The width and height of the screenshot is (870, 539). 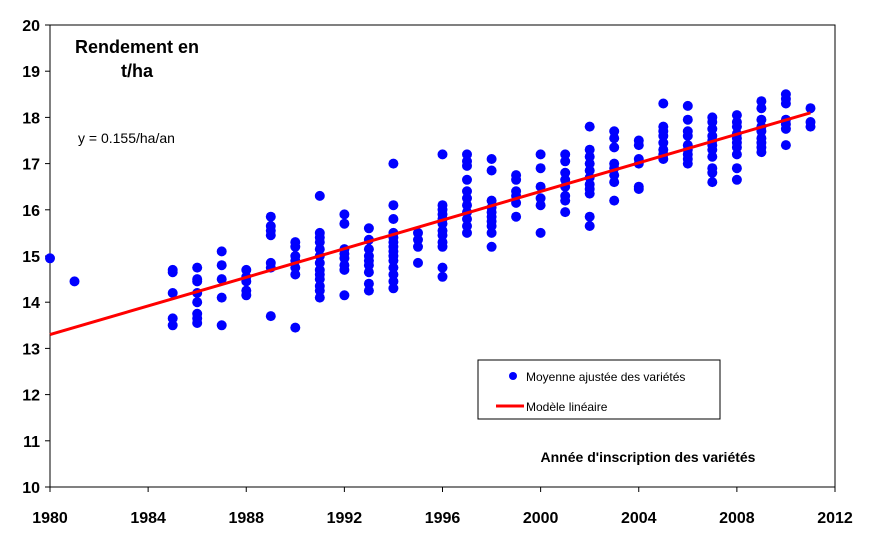 What do you see at coordinates (36, 257) in the screenshot?
I see `y-axis: 10 11 12 13 14 15 16 17 18 19 20` at bounding box center [36, 257].